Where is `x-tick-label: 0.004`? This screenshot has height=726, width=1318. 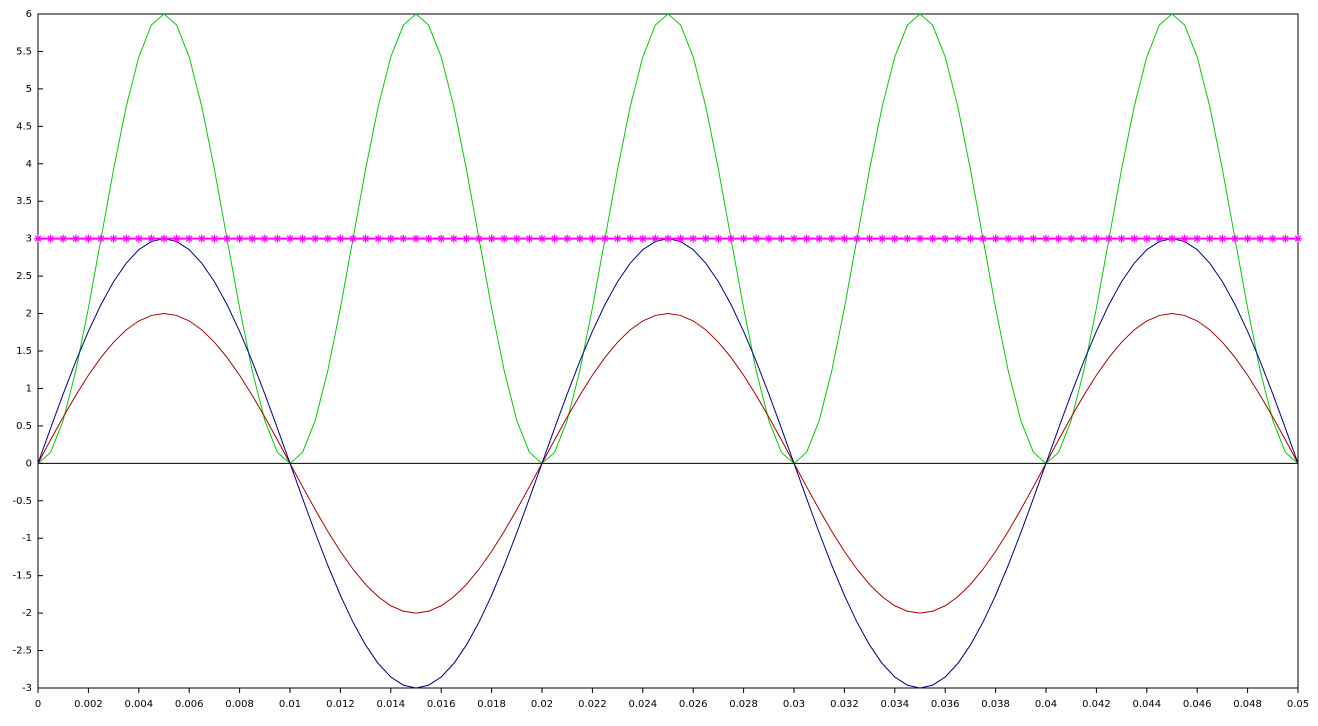 x-tick-label: 0.004 is located at coordinates (138, 704).